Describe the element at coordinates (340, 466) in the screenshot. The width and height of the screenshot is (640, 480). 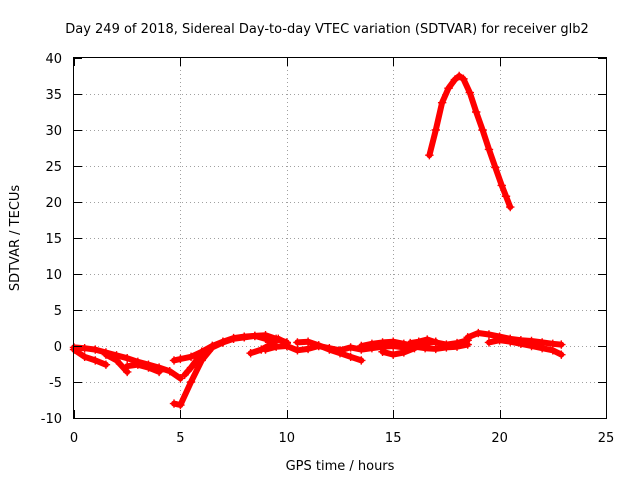
I see `x-axis-label: GPS time / hours` at that location.